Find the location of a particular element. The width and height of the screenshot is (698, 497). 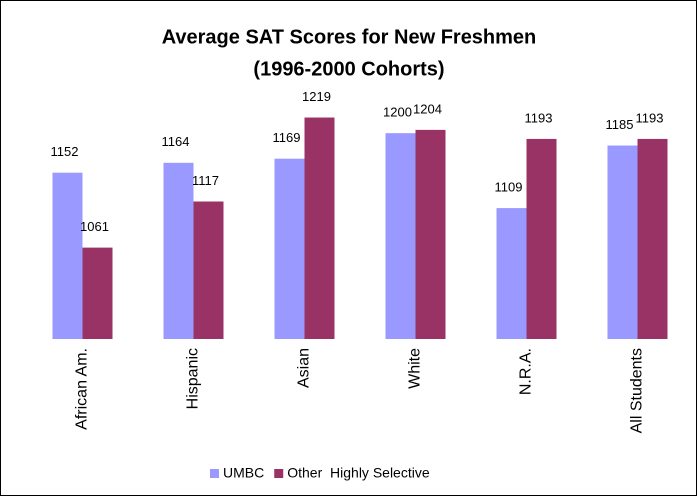

value-label: 1204 is located at coordinates (427, 108).